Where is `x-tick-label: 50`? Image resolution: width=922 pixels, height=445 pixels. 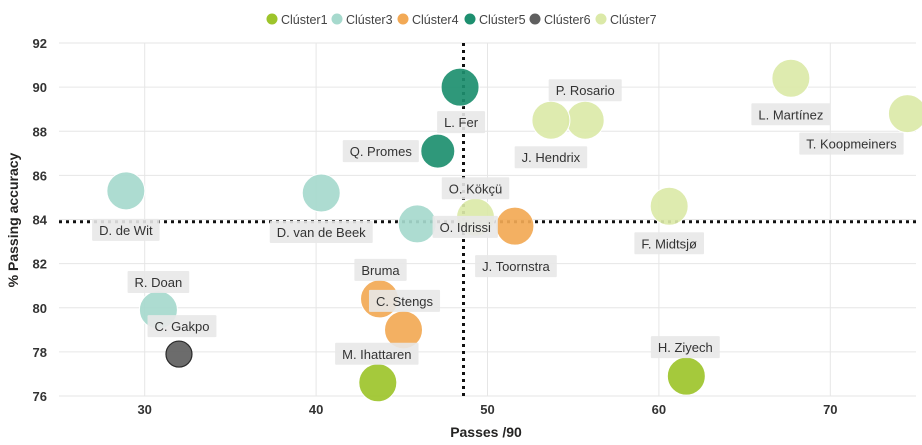 x-tick-label: 50 is located at coordinates (487, 409).